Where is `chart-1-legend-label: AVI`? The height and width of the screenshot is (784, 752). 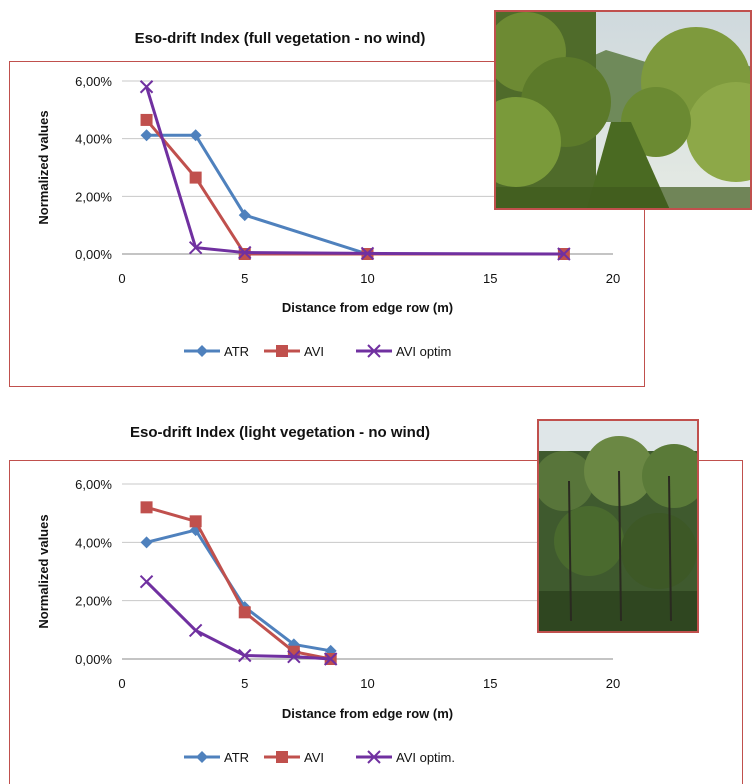
chart-1-legend-label: AVI is located at coordinates (314, 351).